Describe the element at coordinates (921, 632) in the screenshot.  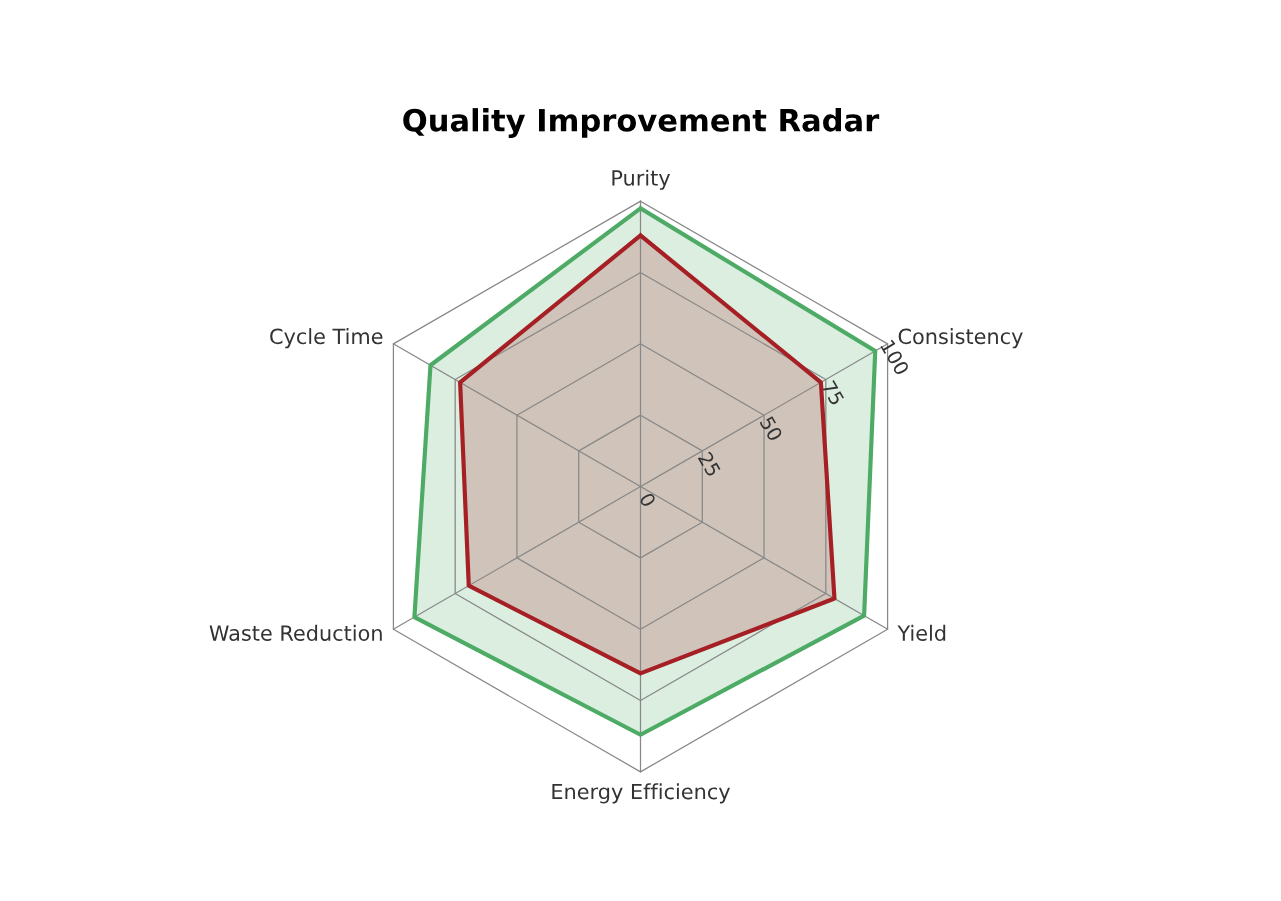
I see `spoke-label: Yield` at that location.